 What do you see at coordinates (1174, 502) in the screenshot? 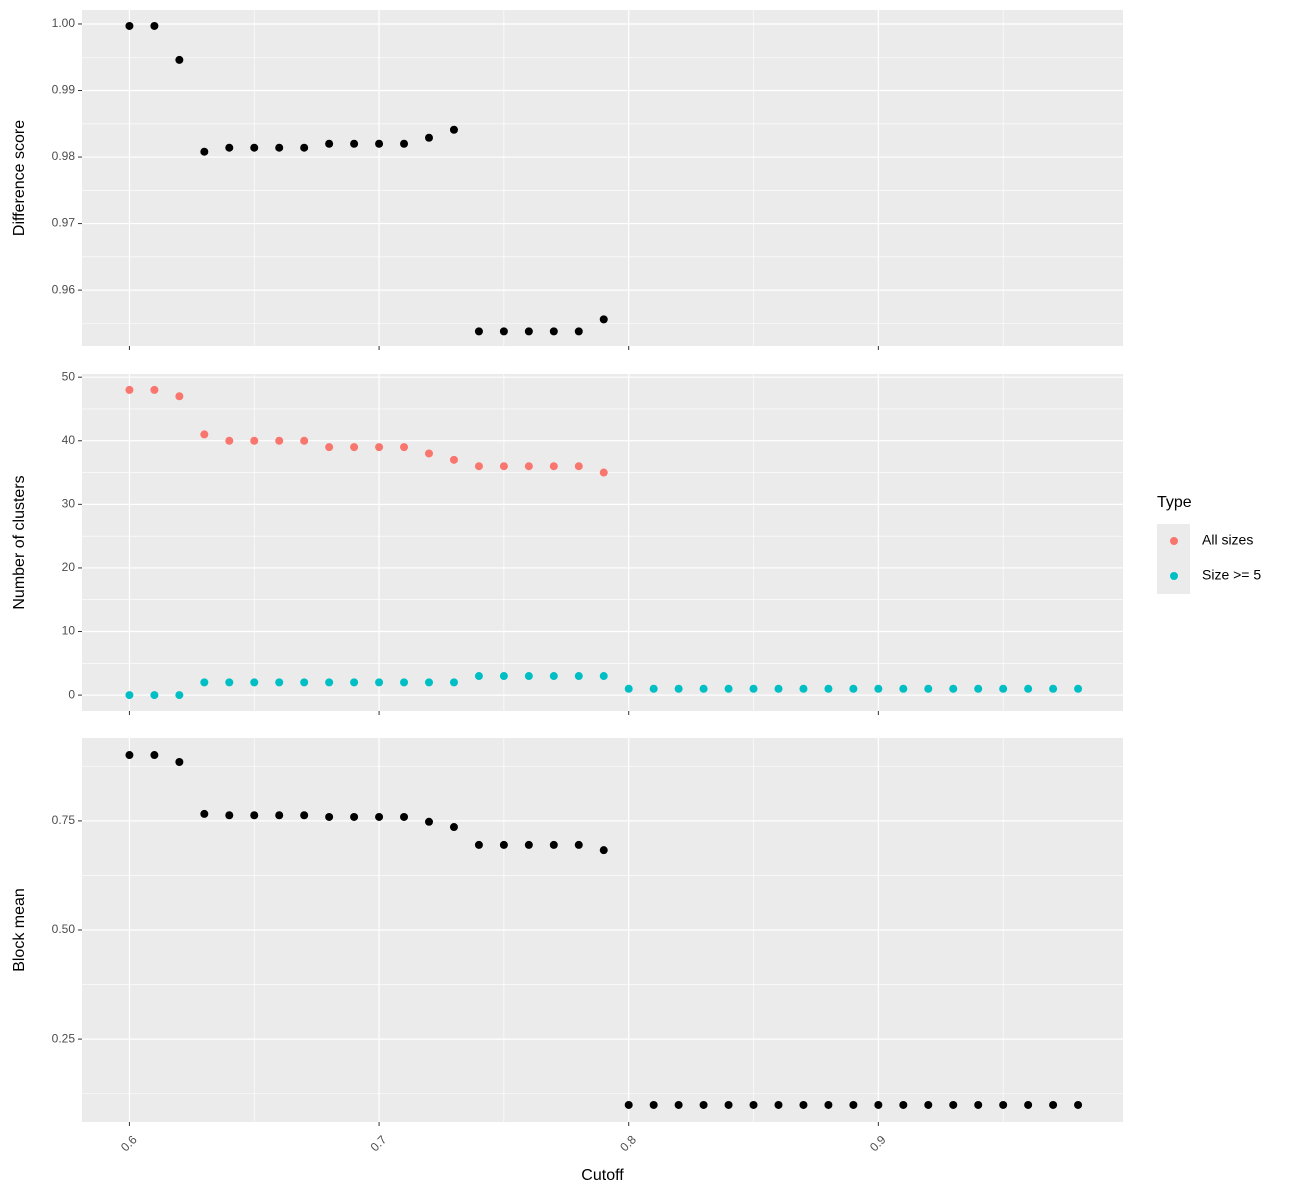
I see `legend-title: Type` at bounding box center [1174, 502].